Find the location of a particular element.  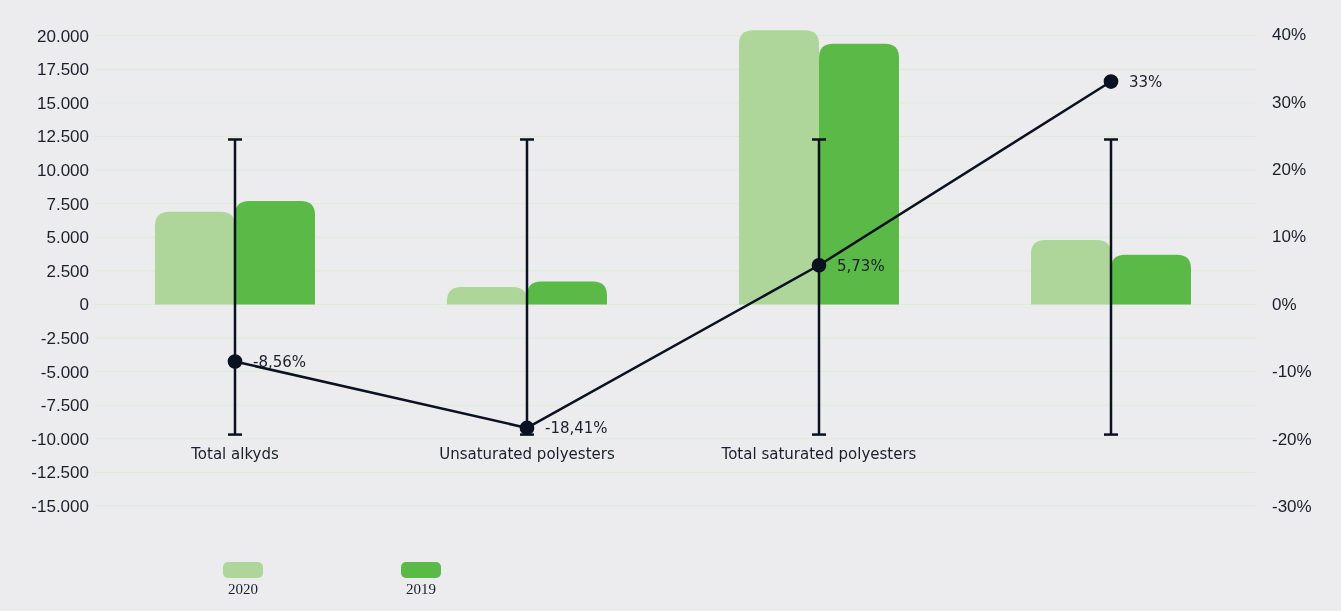

data-label: -18,41% is located at coordinates (576, 428).